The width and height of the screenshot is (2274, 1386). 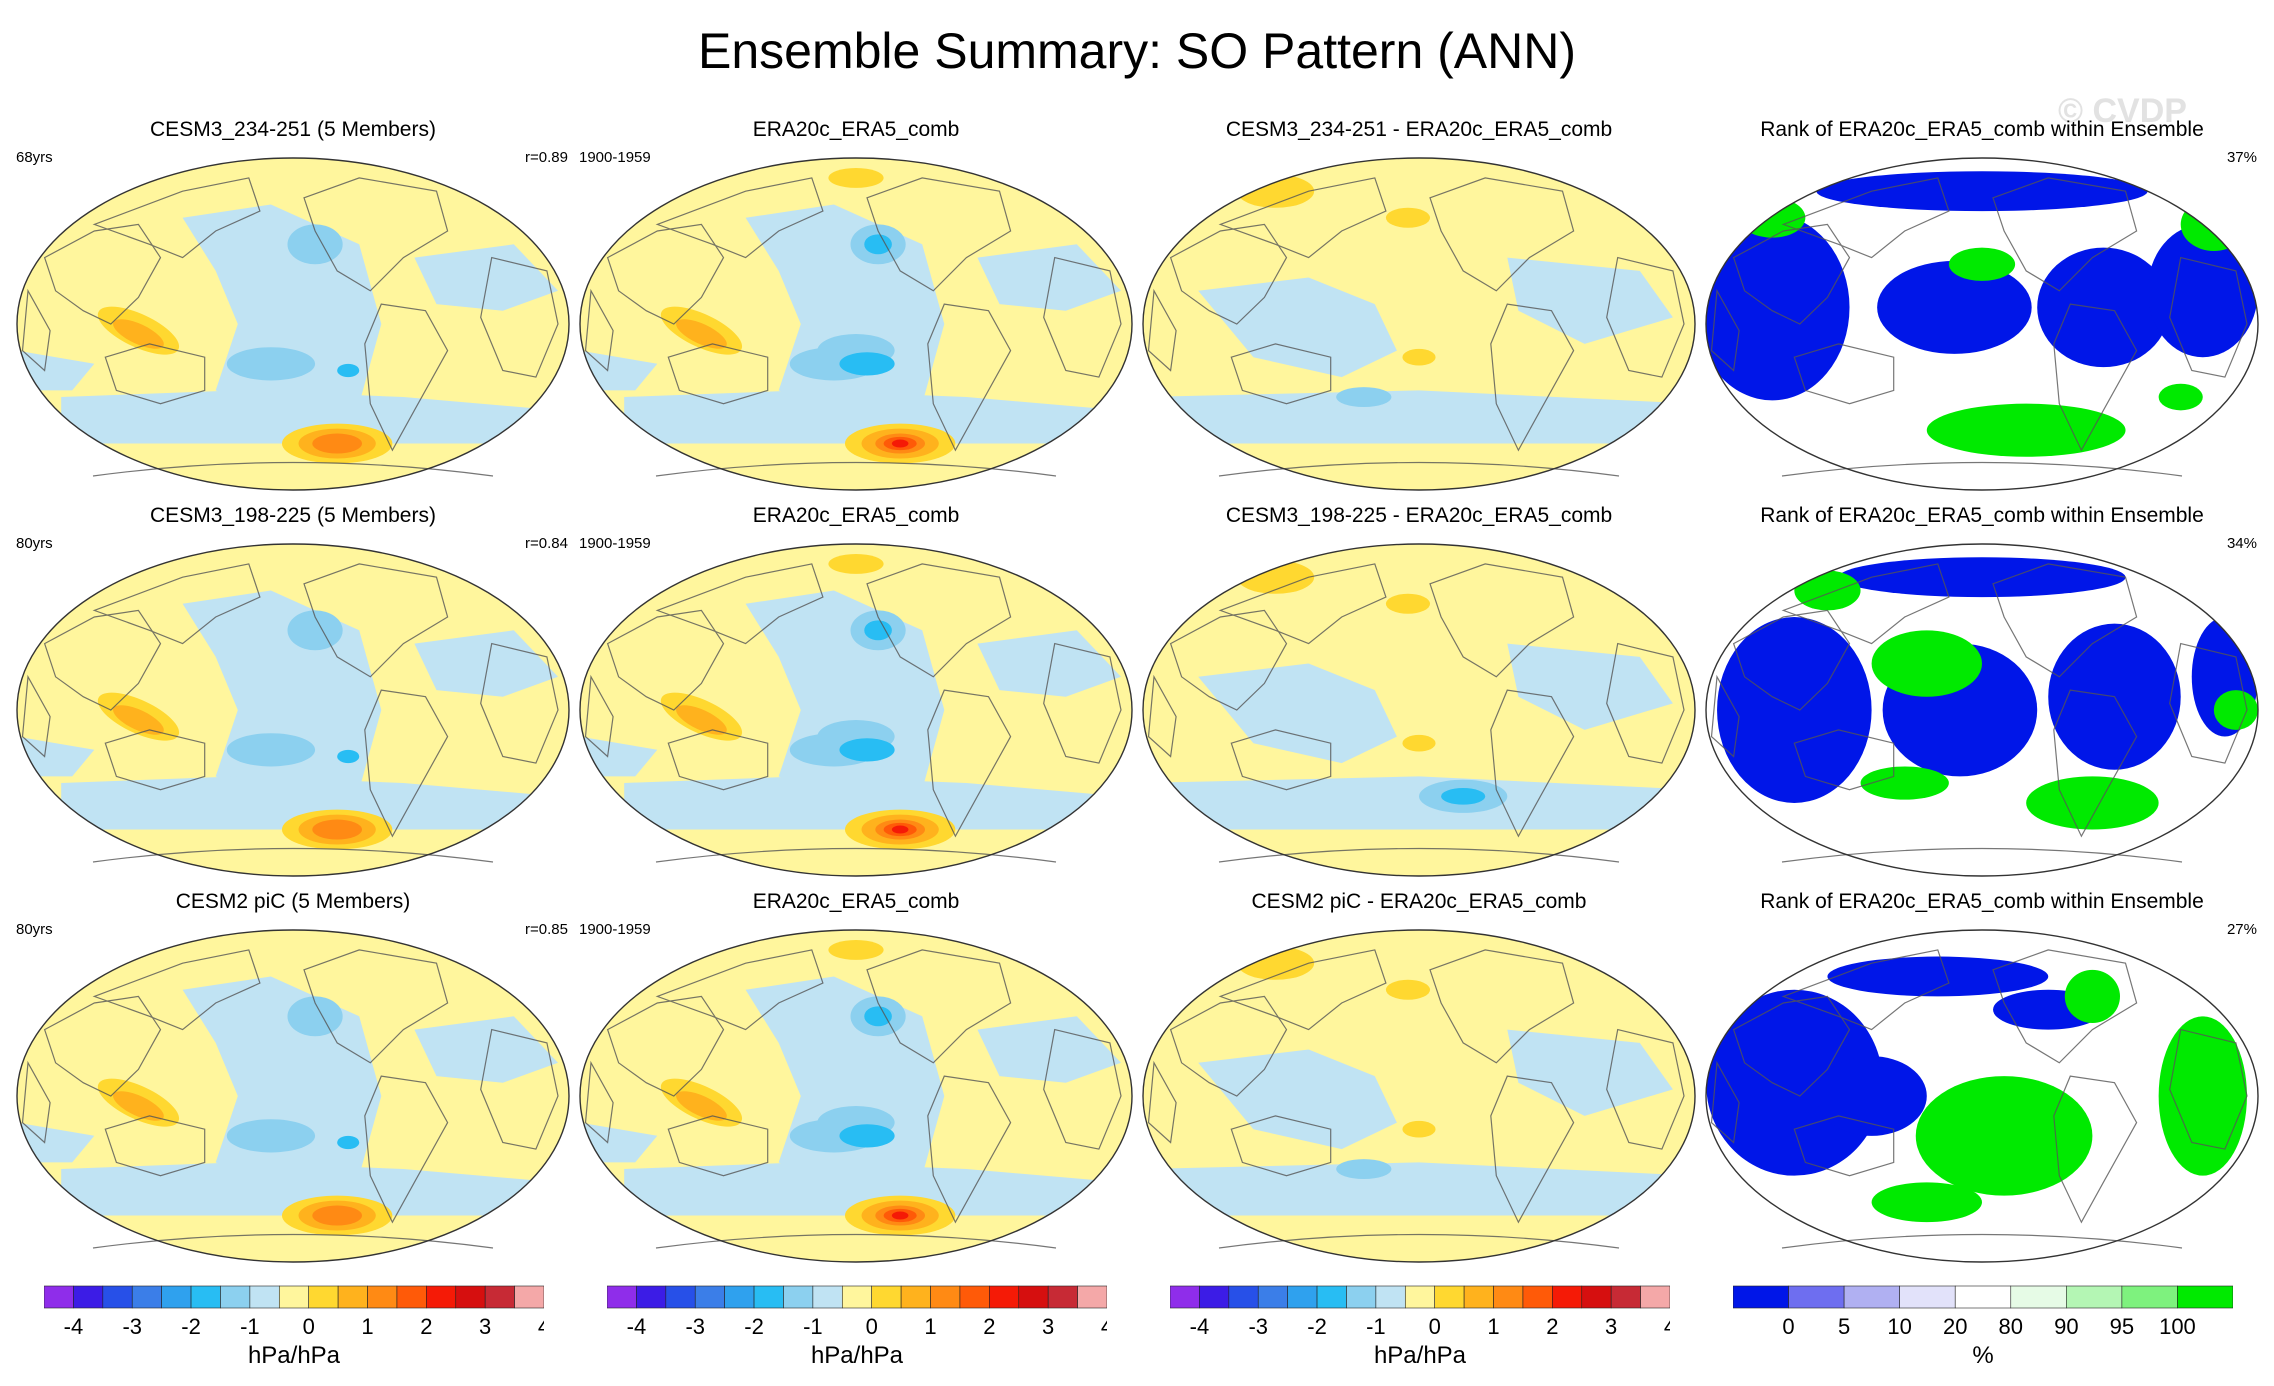 What do you see at coordinates (1317, 1326) in the screenshot?
I see `colorbar-tick-label: -2` at bounding box center [1317, 1326].